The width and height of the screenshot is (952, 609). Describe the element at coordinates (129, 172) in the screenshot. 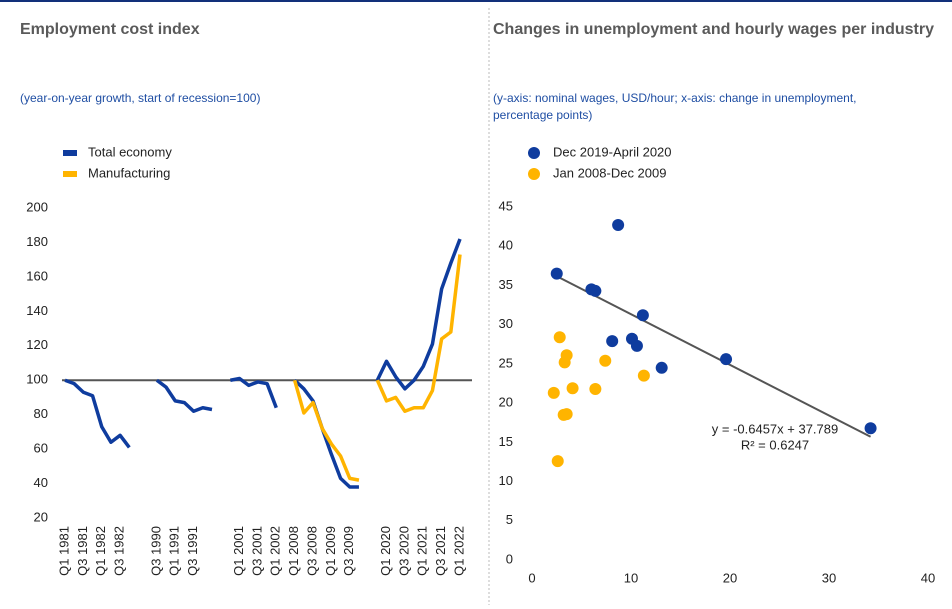

I see `legend-label: Manufacturing` at that location.